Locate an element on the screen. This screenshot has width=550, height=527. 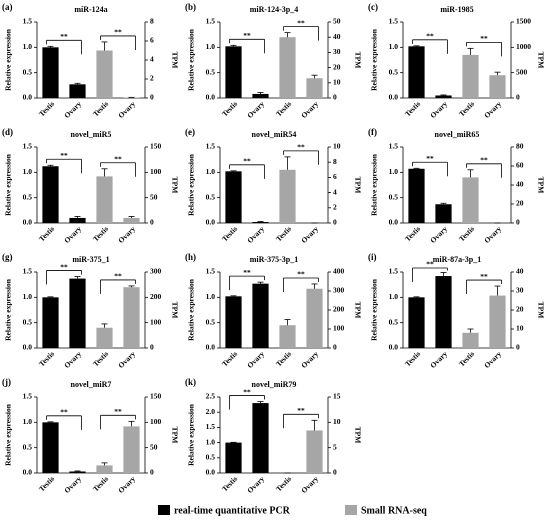
panel-label: (b) is located at coordinates (190, 7).